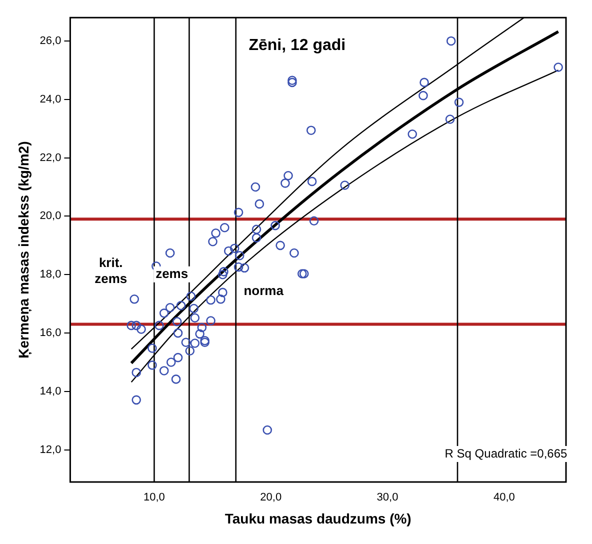 This screenshot has height=544, width=592. What do you see at coordinates (318, 518) in the screenshot?
I see `x-axis-title: Tauku masas daudzums (%)` at bounding box center [318, 518].